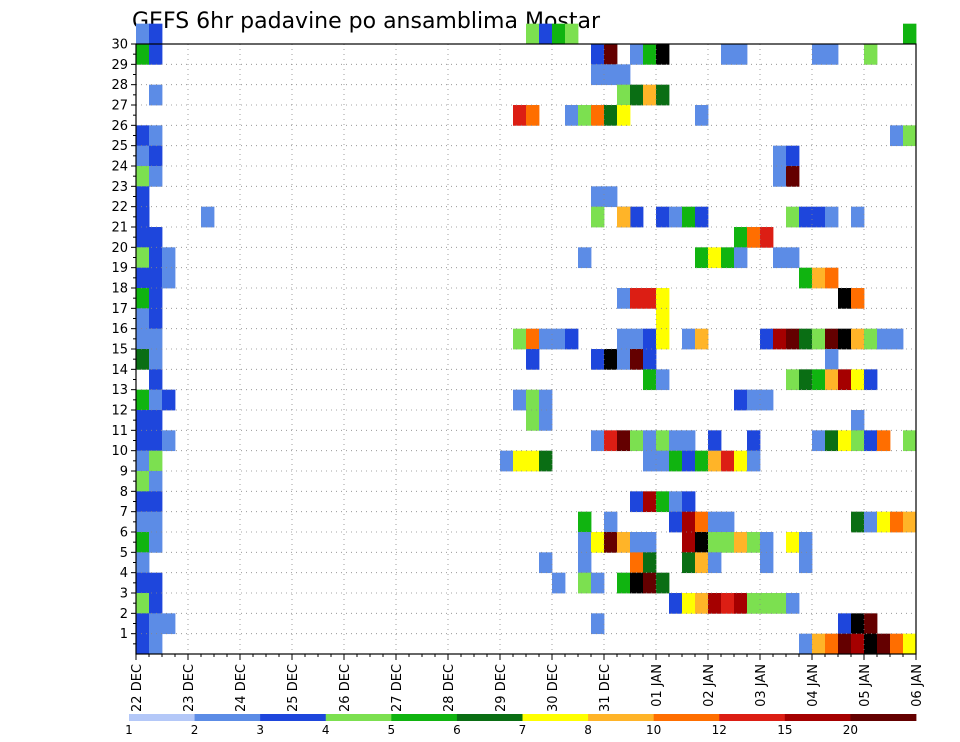 The image size is (960, 742). I want to click on colorbar-label: 12, so click(719, 730).